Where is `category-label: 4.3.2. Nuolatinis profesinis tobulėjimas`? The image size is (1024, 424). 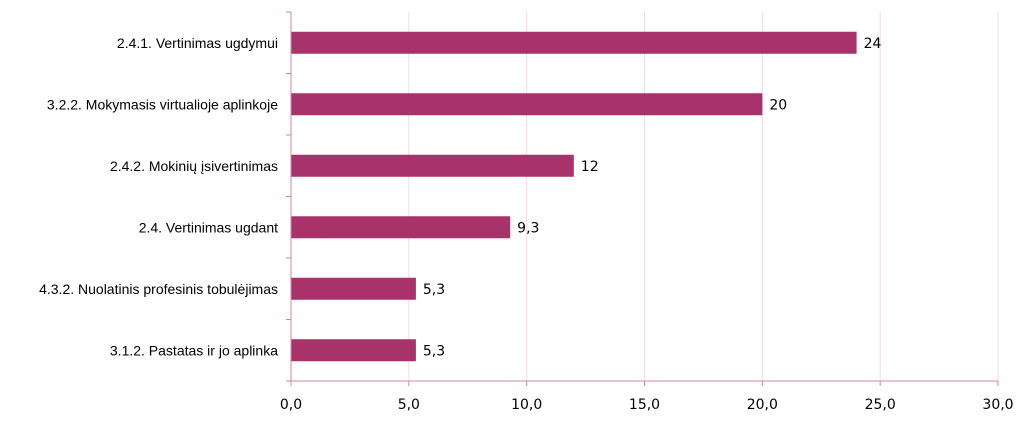 category-label: 4.3.2. Nuolatinis profesinis tobulėjimas is located at coordinates (158, 289).